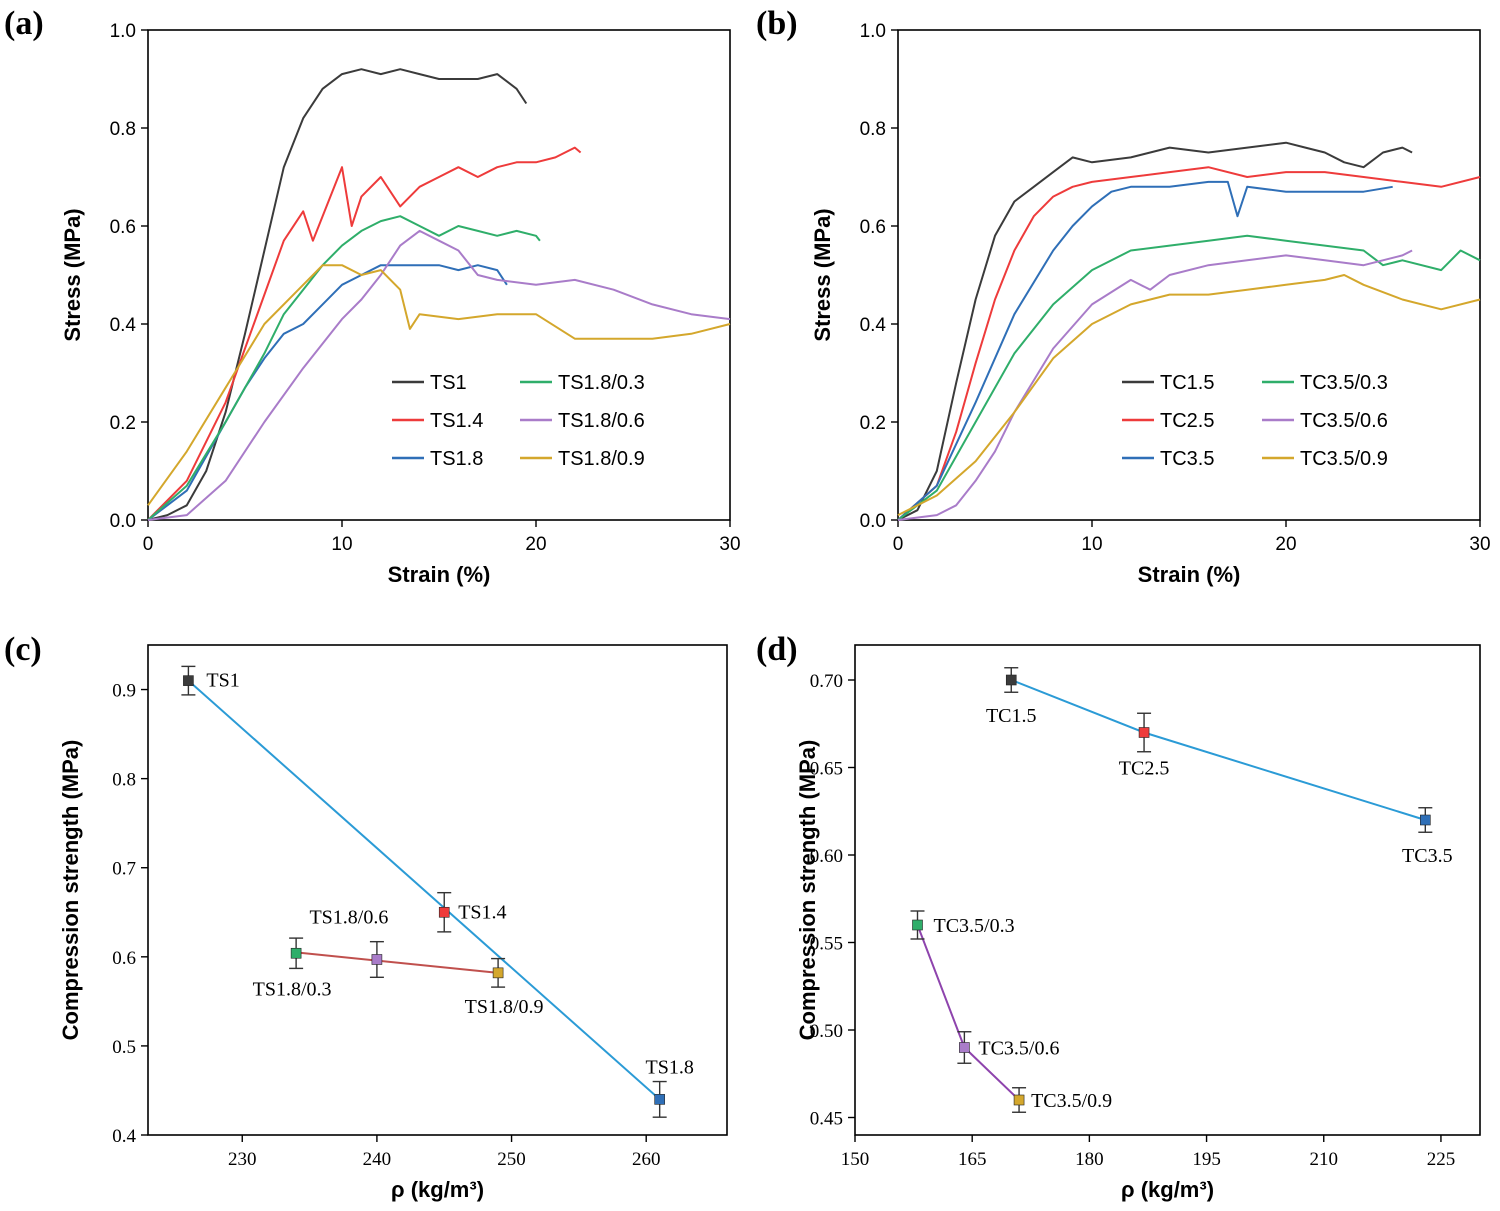 The image size is (1500, 1211). What do you see at coordinates (974, 926) in the screenshot?
I see `point-label: TC3.5/0.3` at bounding box center [974, 926].